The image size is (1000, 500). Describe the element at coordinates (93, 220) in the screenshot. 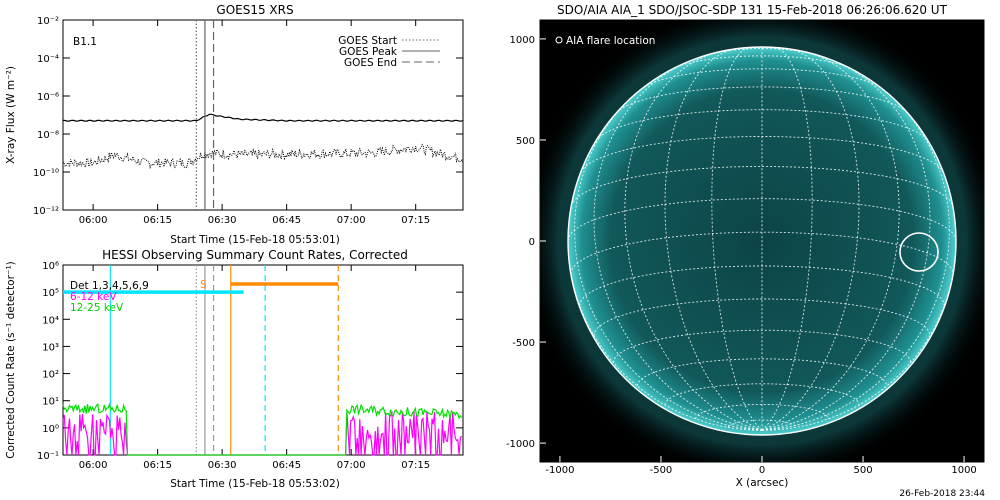

I see `goes-xtick-label: 06:00` at that location.